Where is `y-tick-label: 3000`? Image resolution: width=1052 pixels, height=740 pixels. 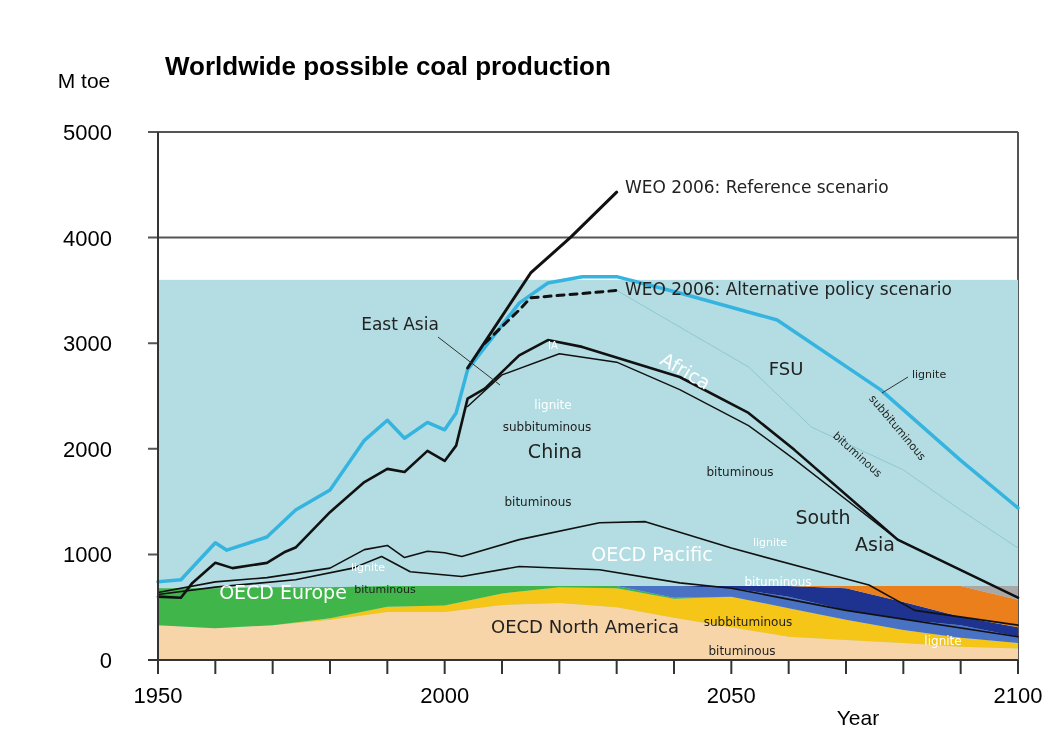
y-tick-label: 3000 is located at coordinates (87, 344).